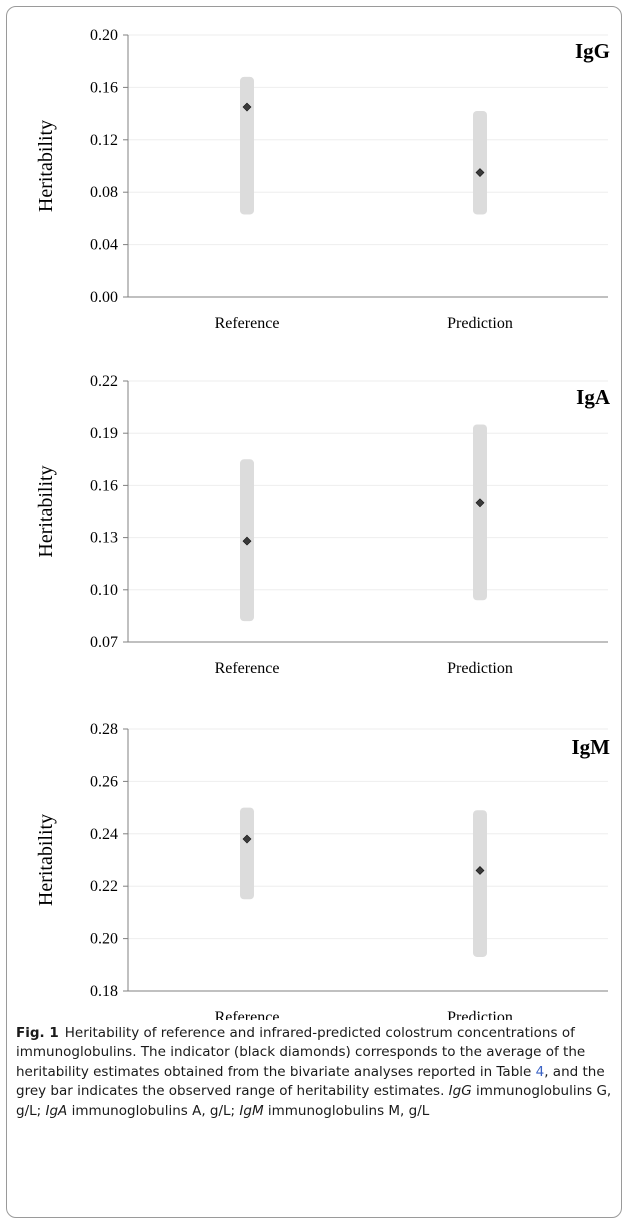 This screenshot has height=1225, width=630. Describe the element at coordinates (104, 834) in the screenshot. I see `y-tick-label: 0.24` at that location.